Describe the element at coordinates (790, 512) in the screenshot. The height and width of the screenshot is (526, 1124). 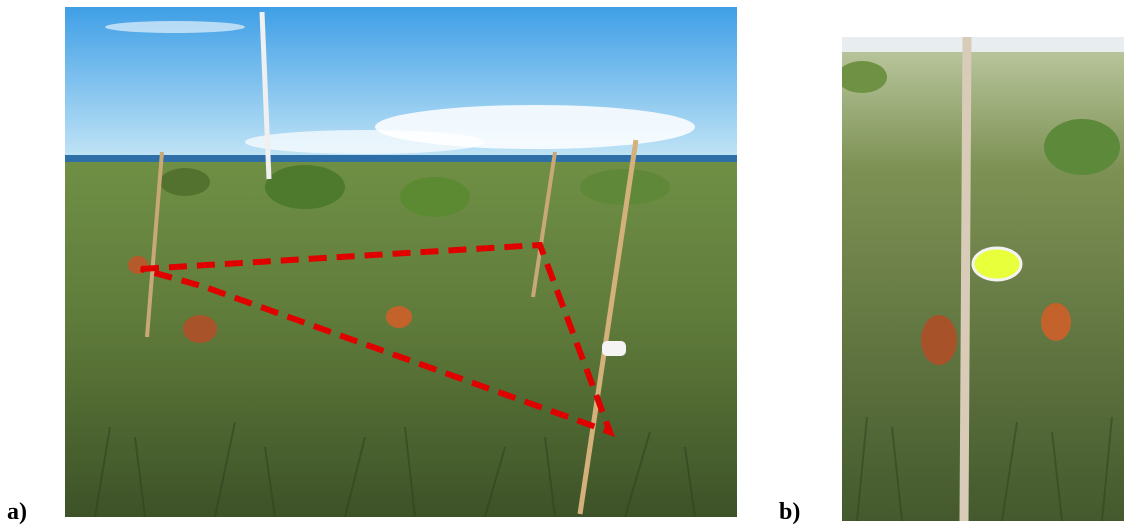
I see `panel-b-label: b)` at that location.